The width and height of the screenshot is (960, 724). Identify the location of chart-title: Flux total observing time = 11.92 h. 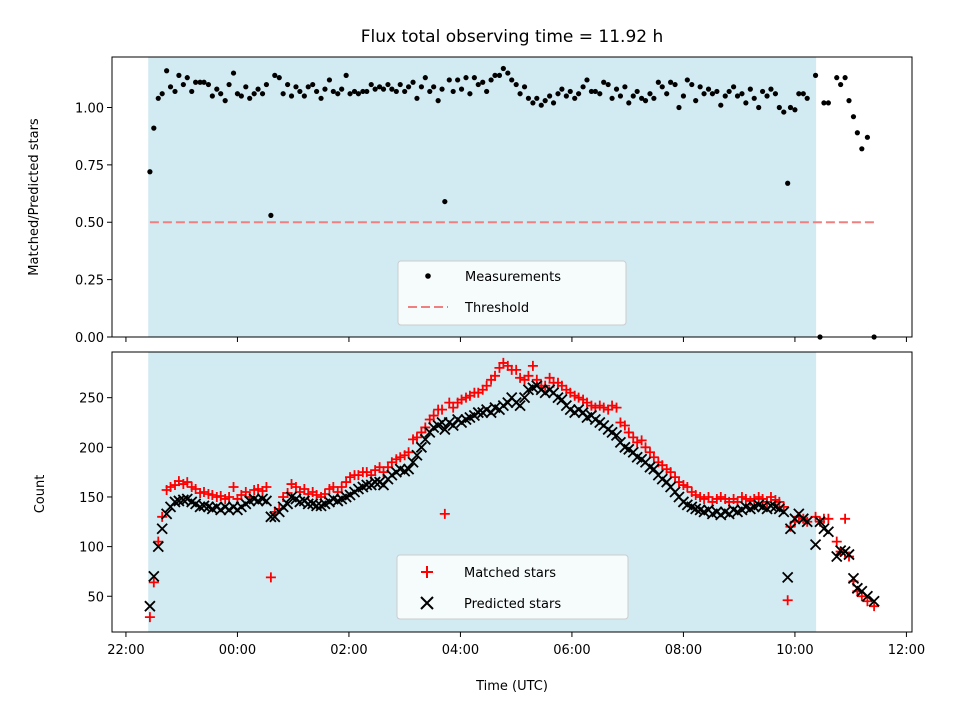
(512, 37).